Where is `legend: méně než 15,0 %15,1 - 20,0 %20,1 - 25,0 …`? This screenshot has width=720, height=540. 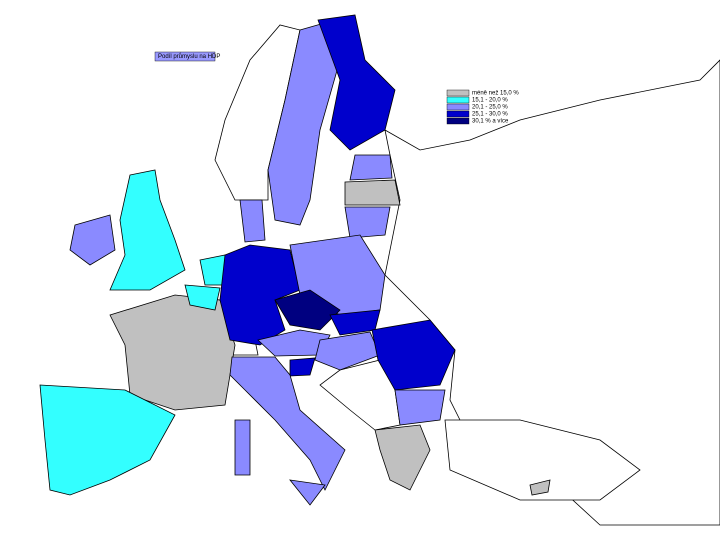 legend: méně než 15,0 %15,1 - 20,0 %20,1 - 25,0 … is located at coordinates (482, 107).